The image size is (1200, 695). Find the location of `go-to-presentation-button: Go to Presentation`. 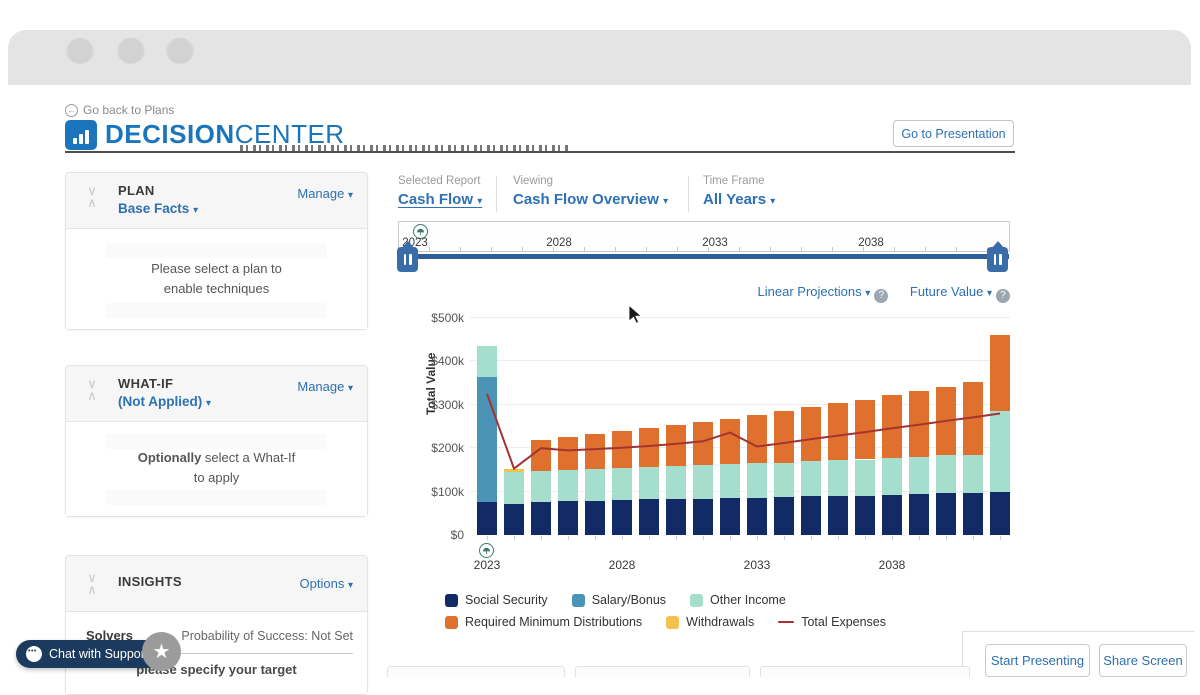

go-to-presentation-button: Go to Presentation is located at coordinates (953, 133).